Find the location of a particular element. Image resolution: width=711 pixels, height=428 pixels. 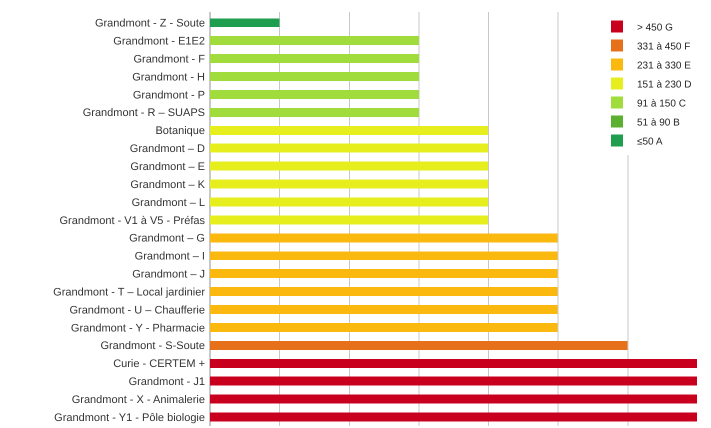

y-tick-label: Grandmont – D is located at coordinates (168, 149).